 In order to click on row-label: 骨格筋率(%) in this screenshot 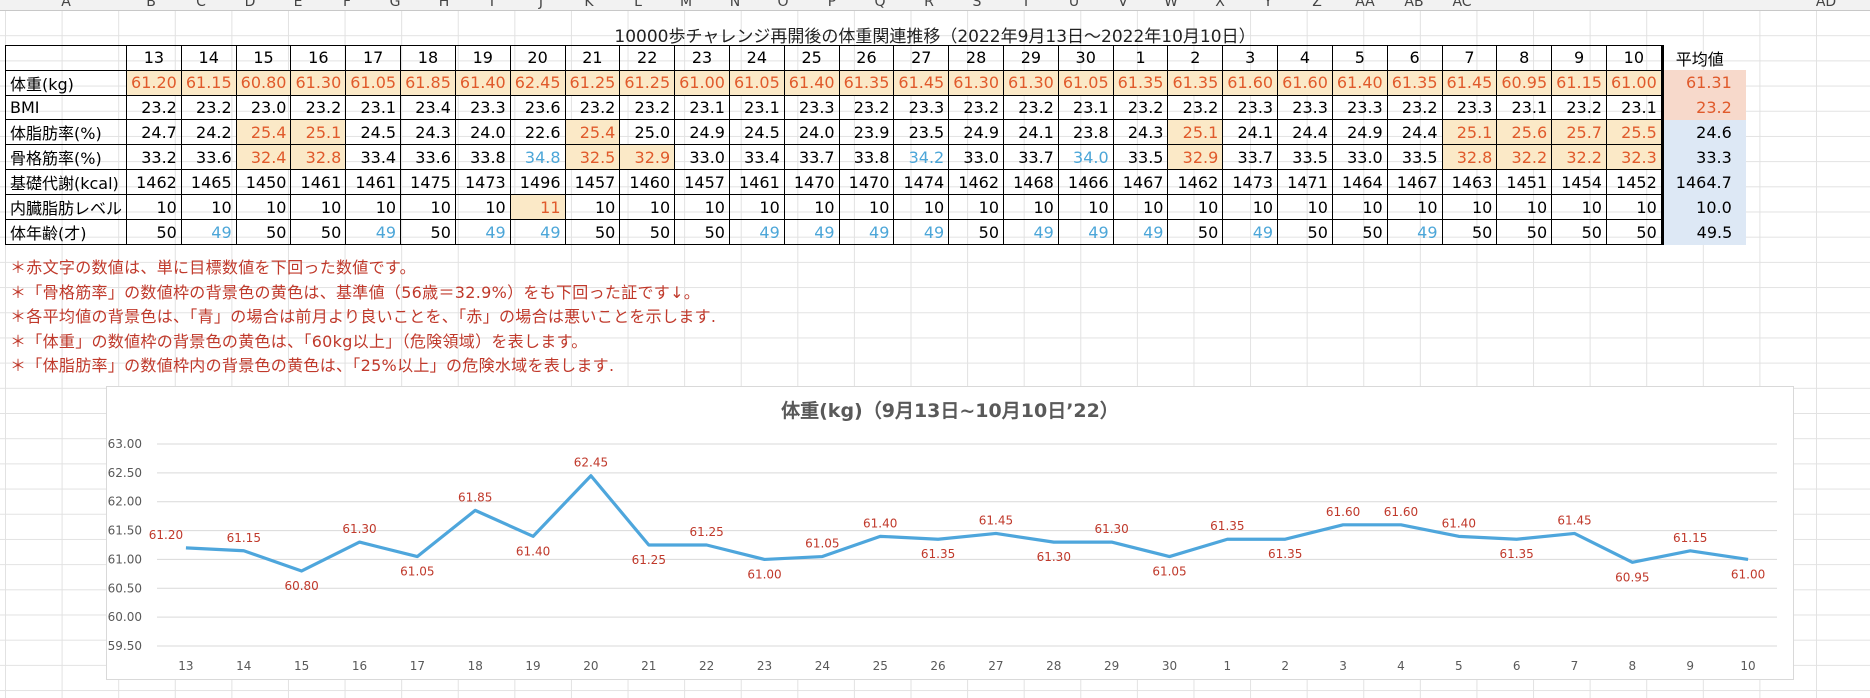, I will do `click(66, 157)`.